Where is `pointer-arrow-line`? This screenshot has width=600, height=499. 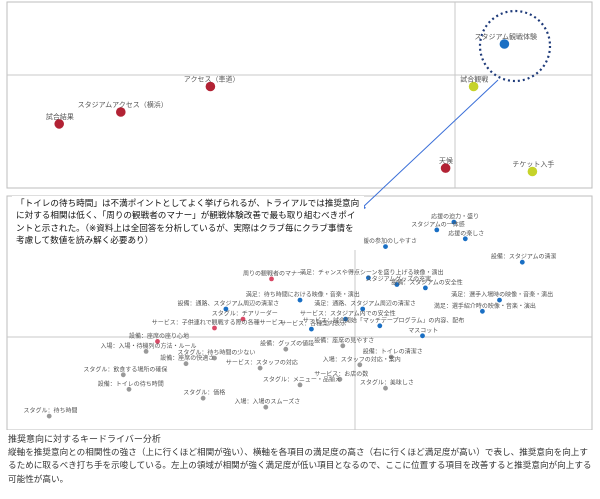
pointer-arrow-line is located at coordinates (430, 144).